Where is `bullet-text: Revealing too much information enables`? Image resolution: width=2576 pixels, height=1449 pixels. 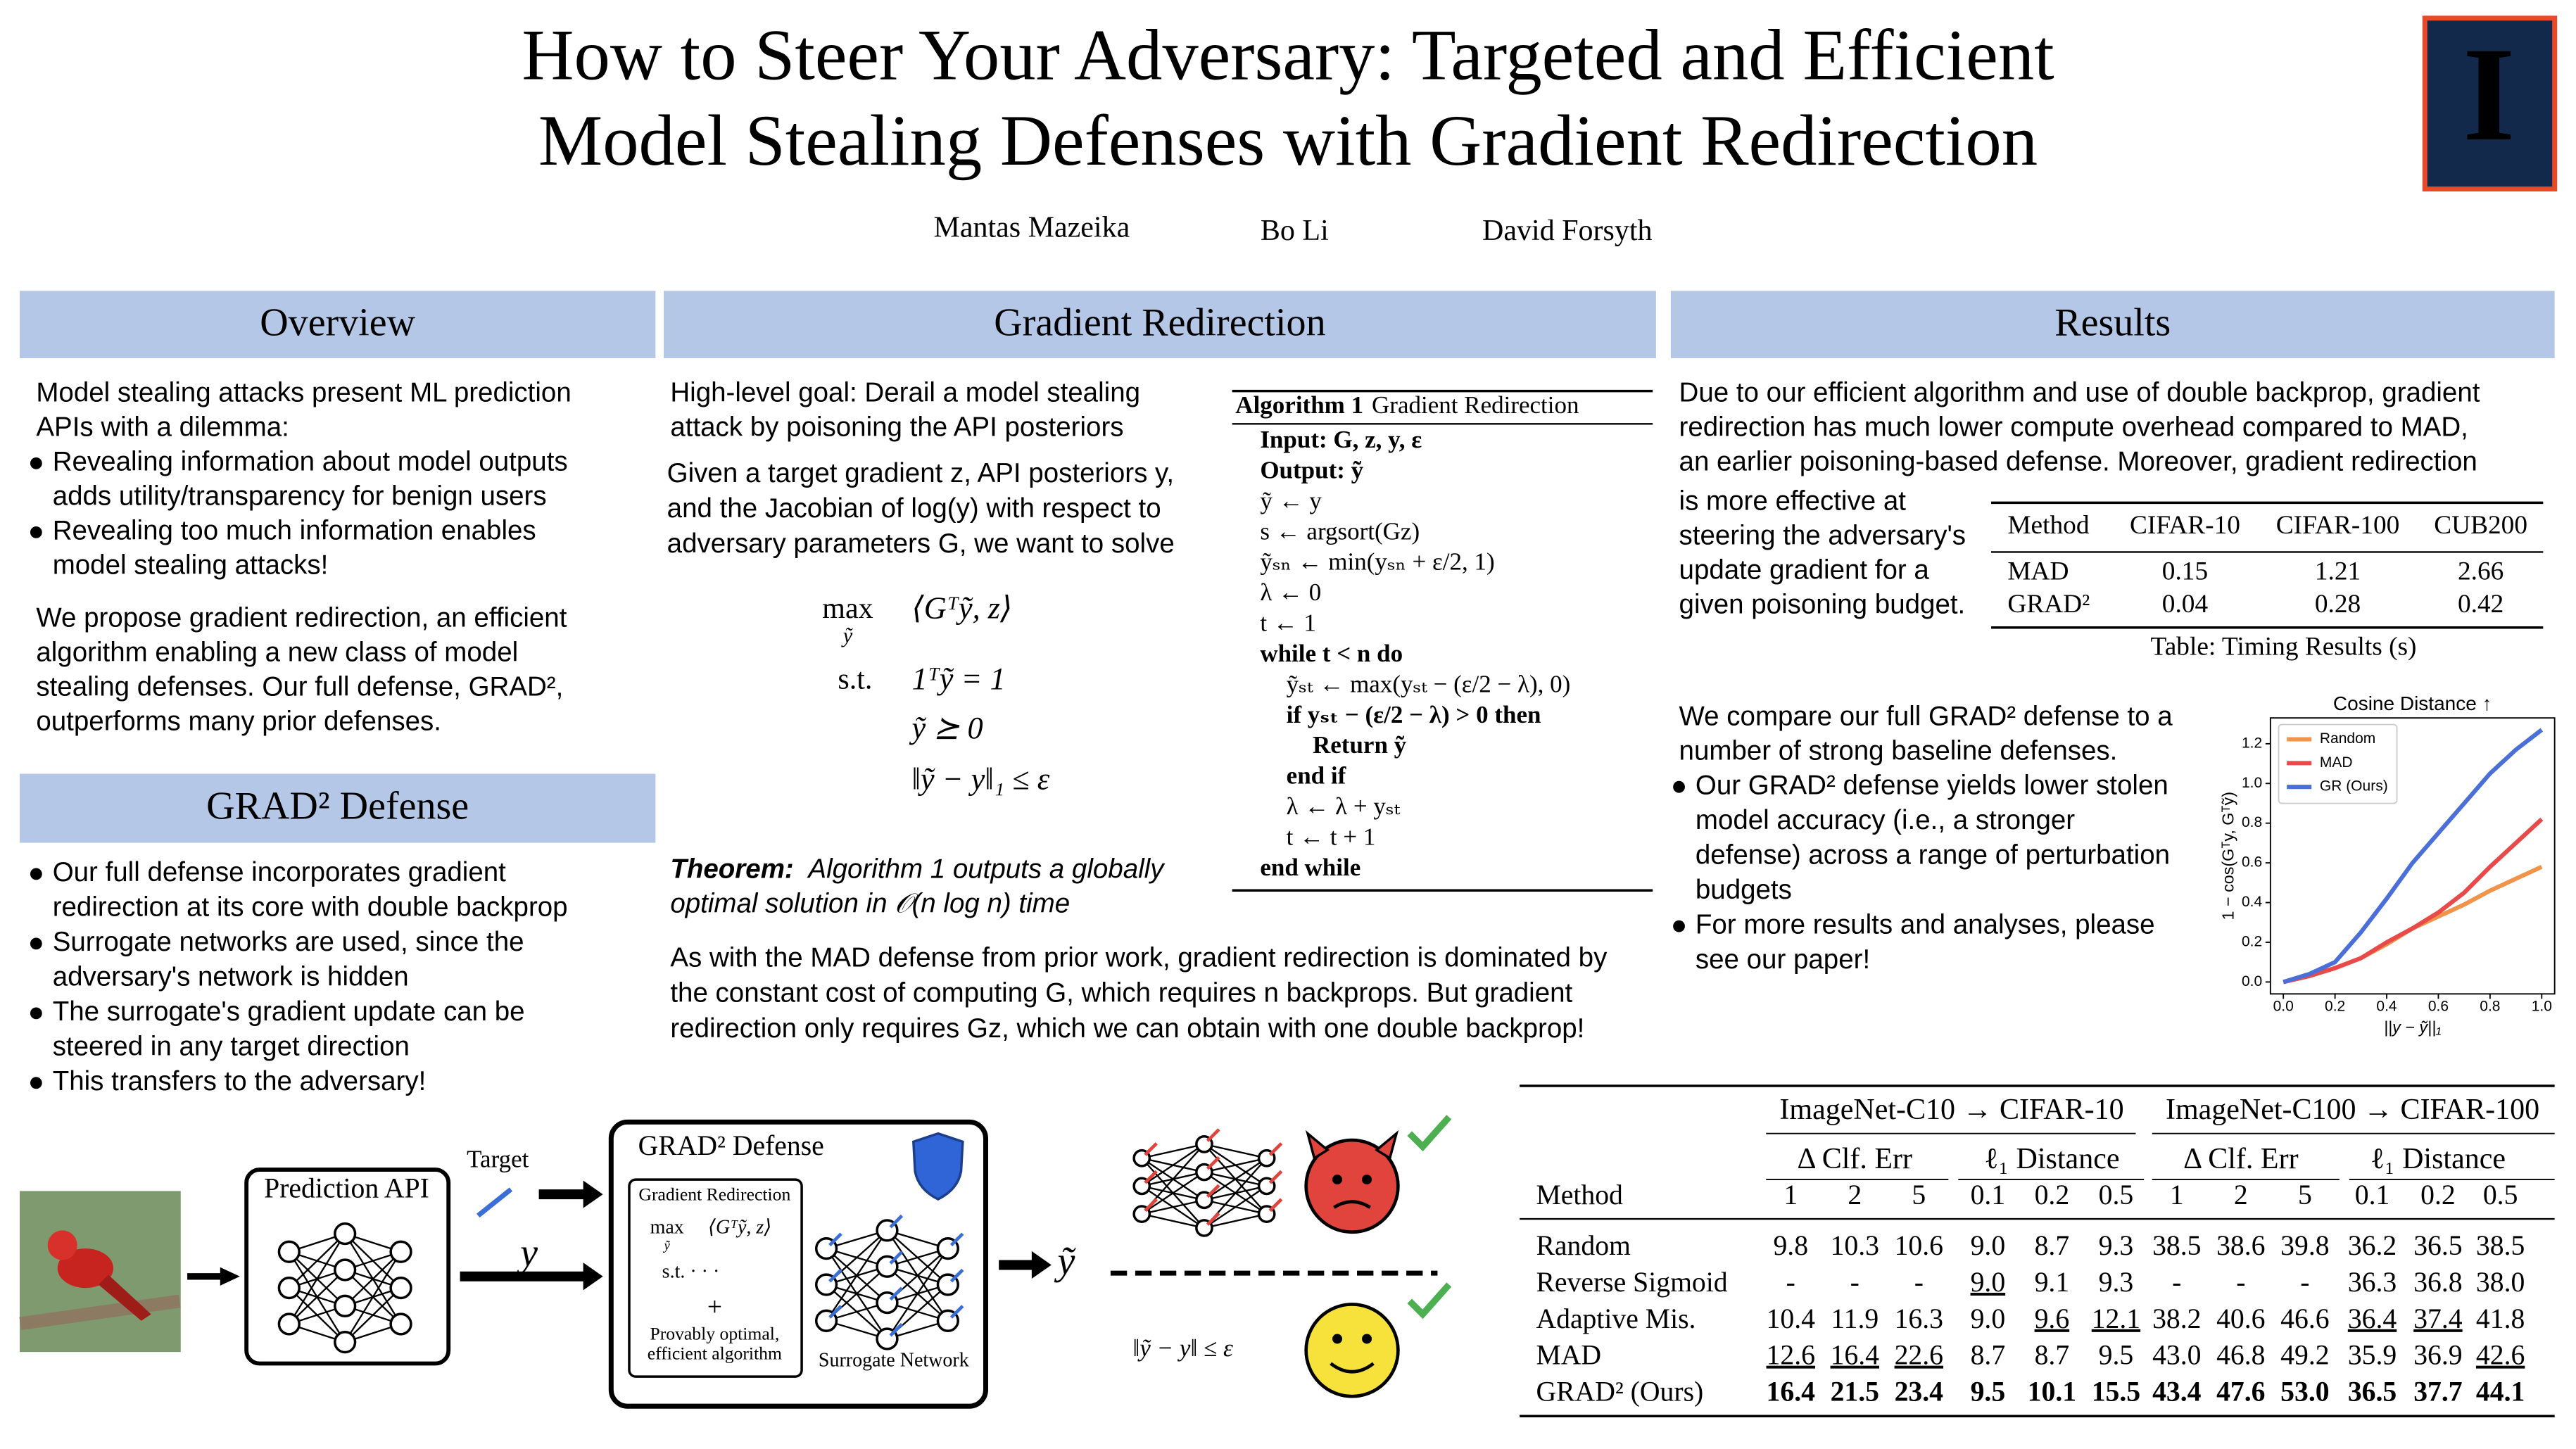
bullet-text: Revealing too much information enables is located at coordinates (294, 531).